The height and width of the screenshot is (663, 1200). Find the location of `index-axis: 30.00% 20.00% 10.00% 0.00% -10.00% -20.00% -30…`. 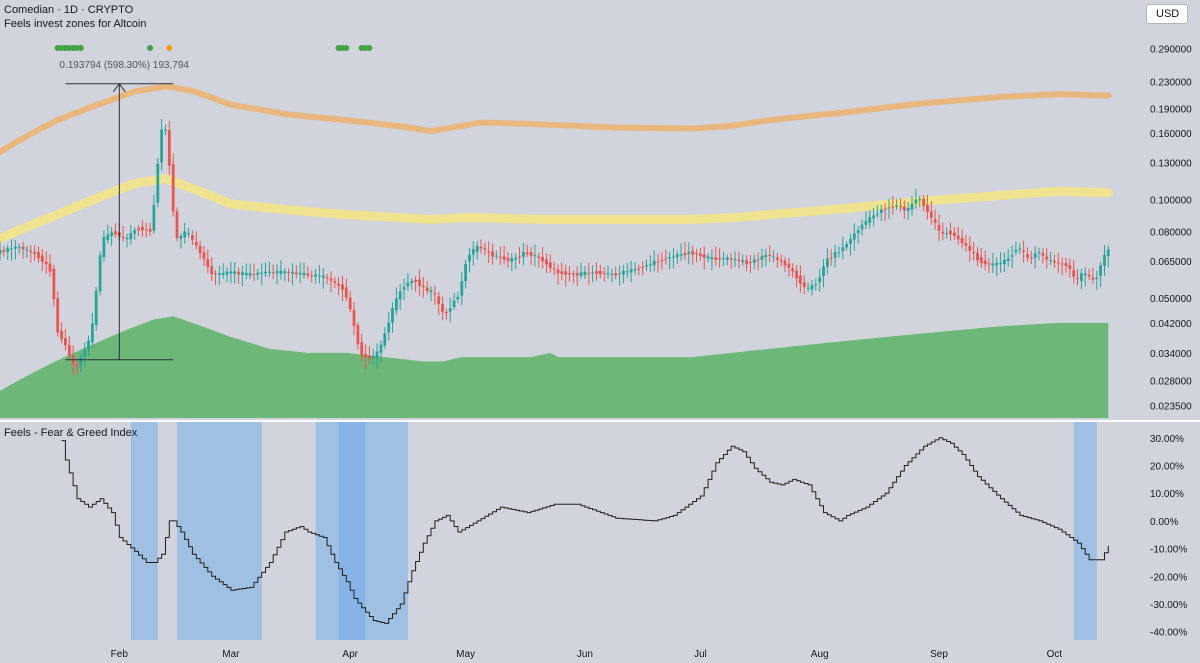

index-axis: 30.00% 20.00% 10.00% 0.00% -10.00% -20.00% -30… is located at coordinates (1168, 536).